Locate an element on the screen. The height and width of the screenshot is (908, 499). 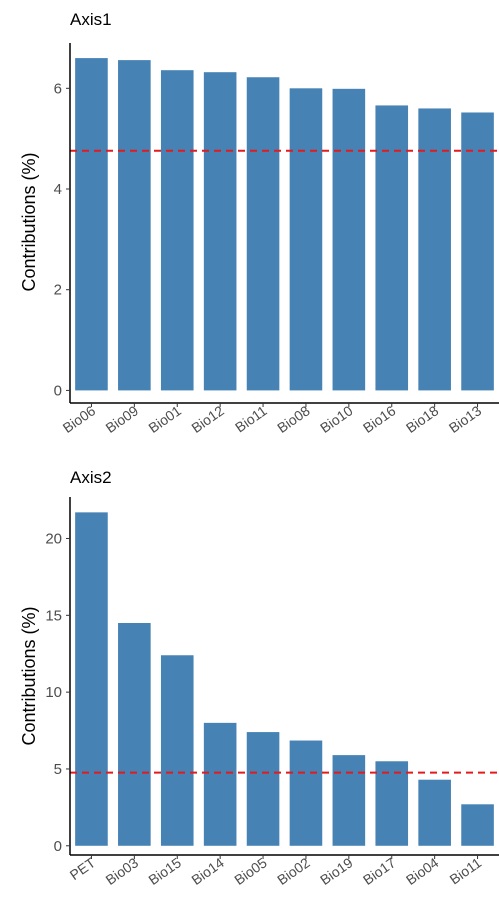
y-tick-label: 15 is located at coordinates (53, 615).